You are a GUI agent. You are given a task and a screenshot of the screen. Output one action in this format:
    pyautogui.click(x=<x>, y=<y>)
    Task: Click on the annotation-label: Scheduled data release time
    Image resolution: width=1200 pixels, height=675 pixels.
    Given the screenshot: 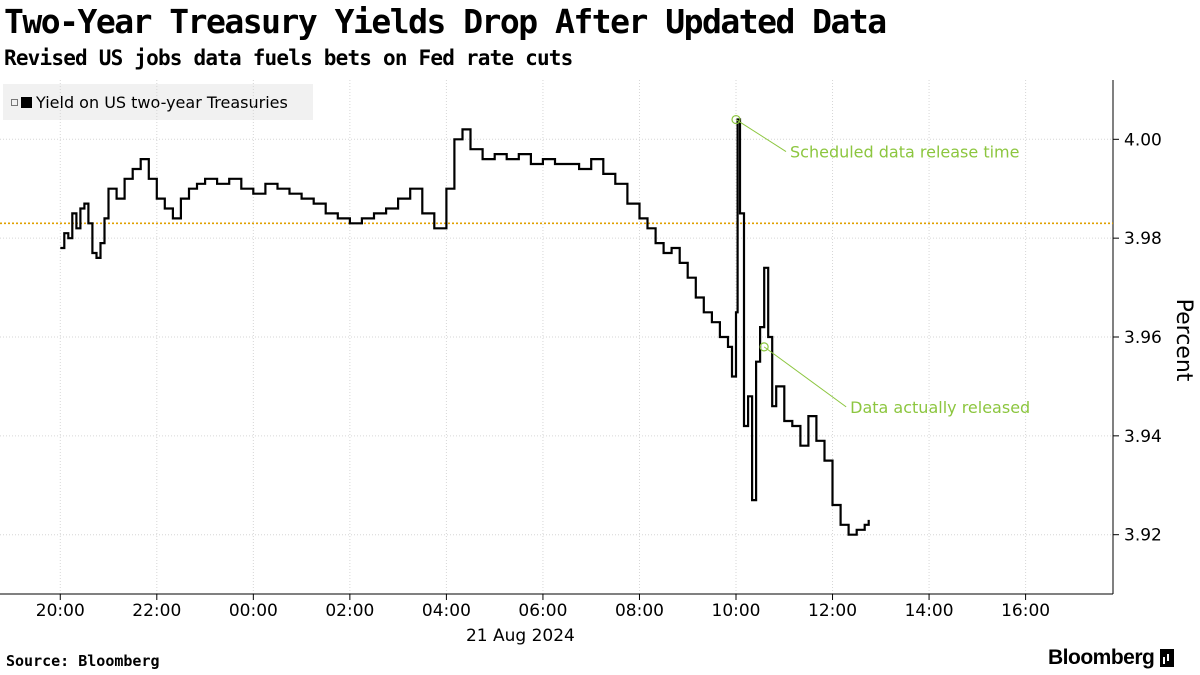 What is the action you would take?
    pyautogui.click(x=904, y=152)
    